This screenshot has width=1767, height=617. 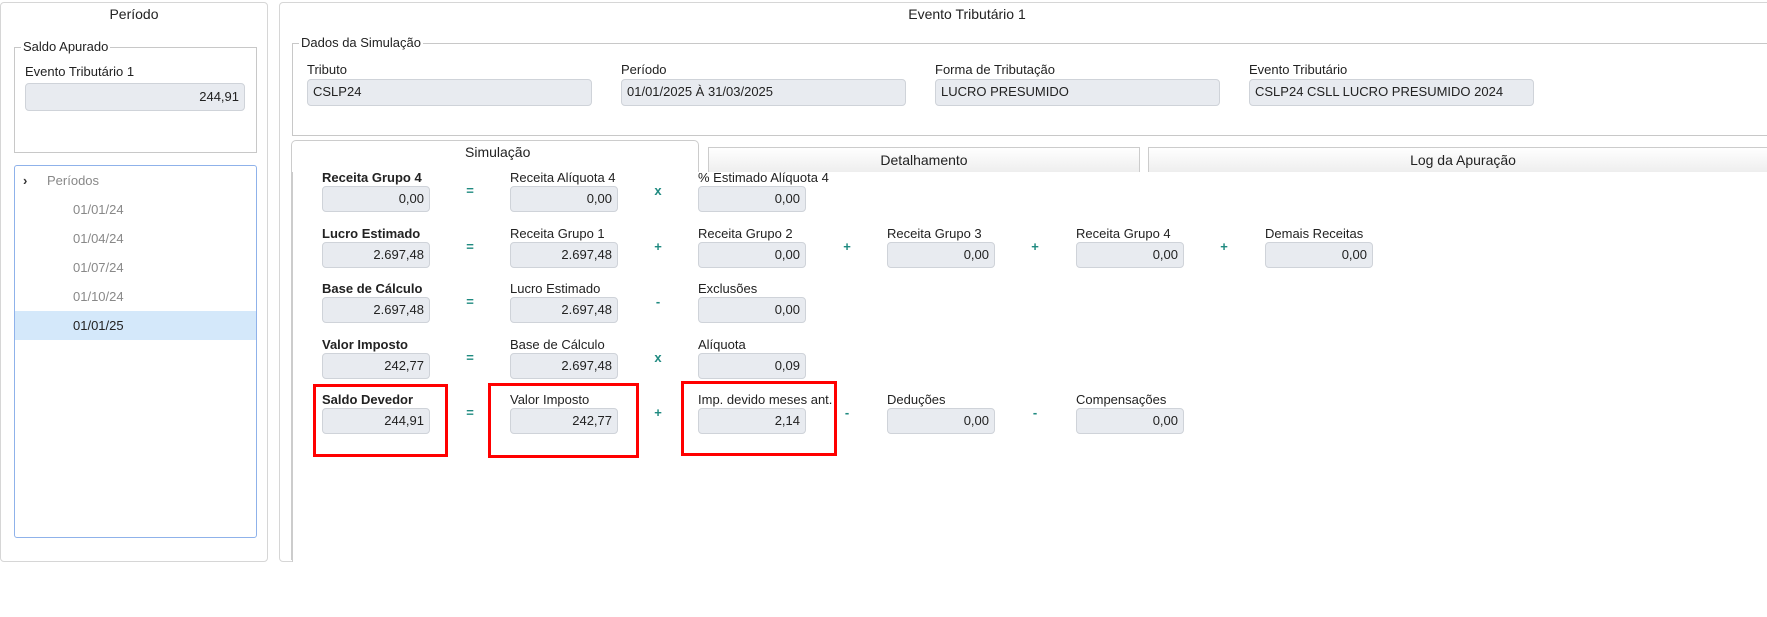 What do you see at coordinates (763, 92) in the screenshot?
I see `field-value: 01/01/2025 À 31/03/2025` at bounding box center [763, 92].